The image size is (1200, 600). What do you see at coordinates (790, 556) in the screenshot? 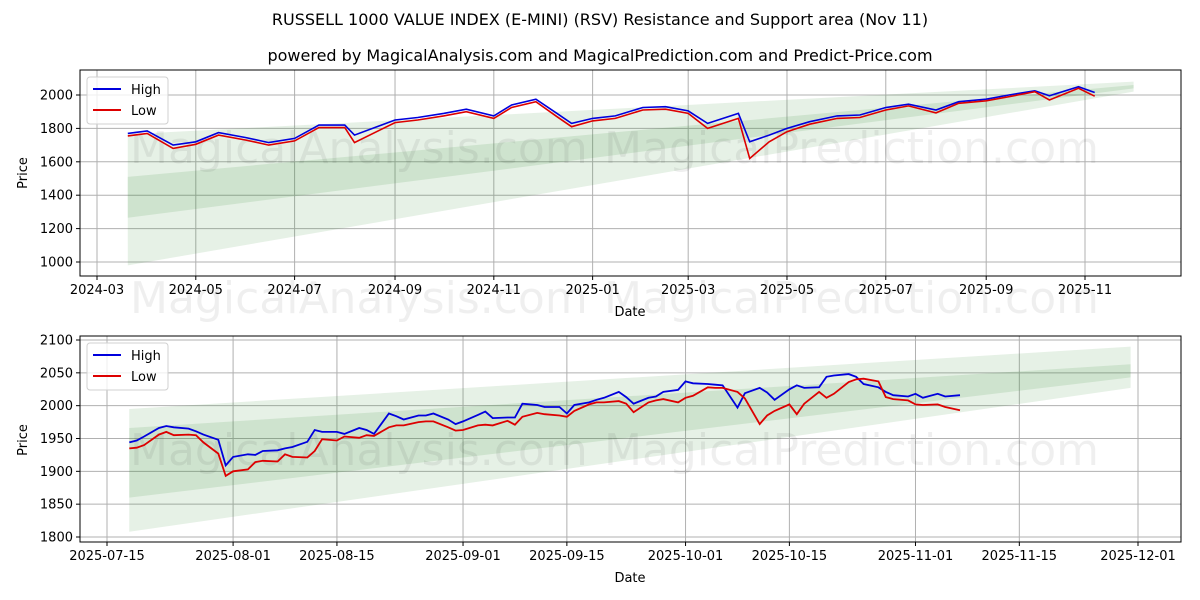
I see `x-tick-label: 2025-10-15` at bounding box center [790, 556].